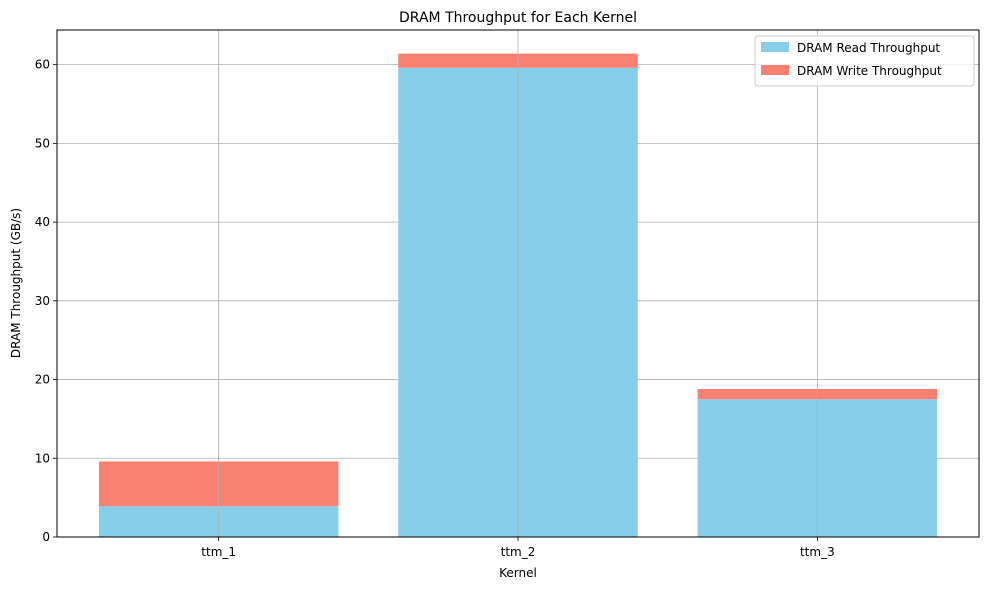 Image resolution: width=989 pixels, height=590 pixels. What do you see at coordinates (42, 458) in the screenshot?
I see `y-tick-label: 10` at bounding box center [42, 458].